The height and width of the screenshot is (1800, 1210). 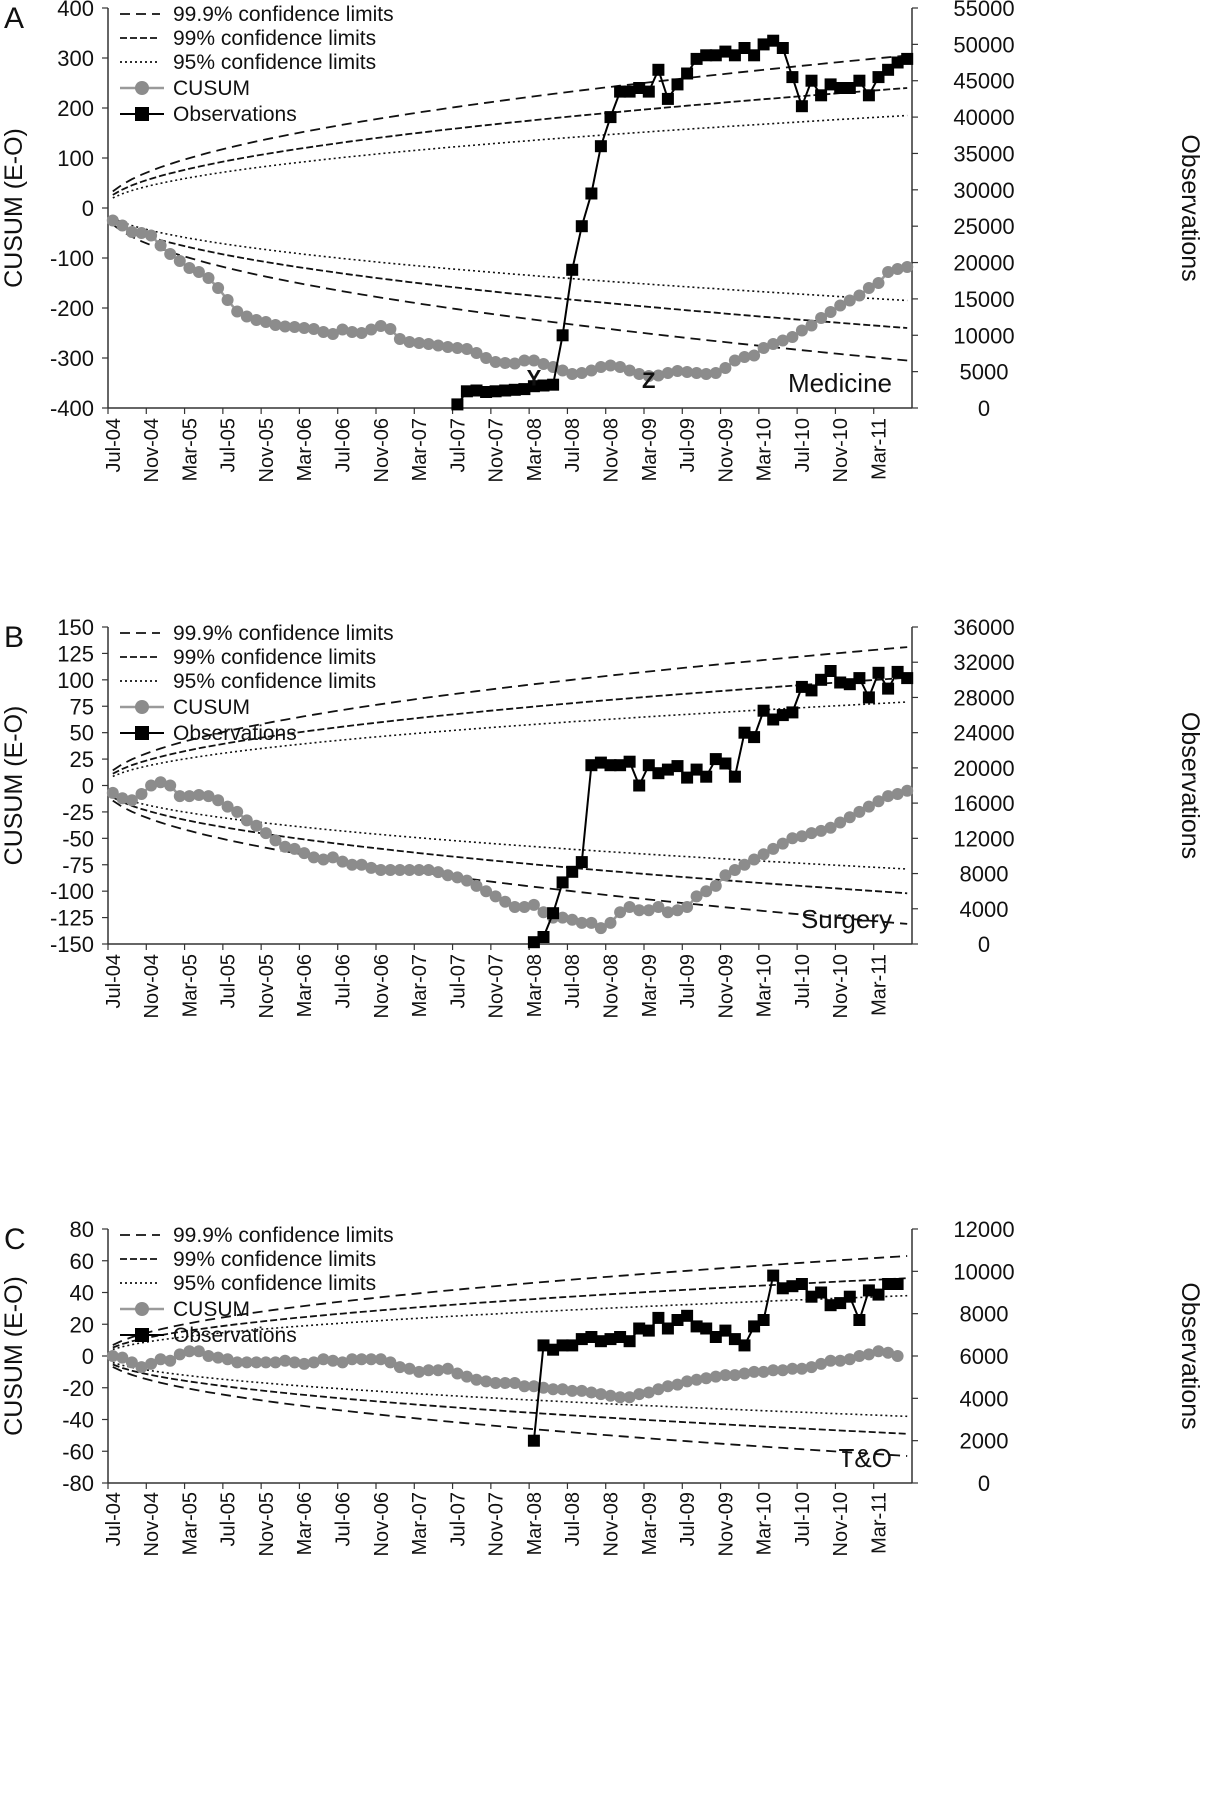 I want to click on y-tick-label: -400, so click(x=72, y=408).